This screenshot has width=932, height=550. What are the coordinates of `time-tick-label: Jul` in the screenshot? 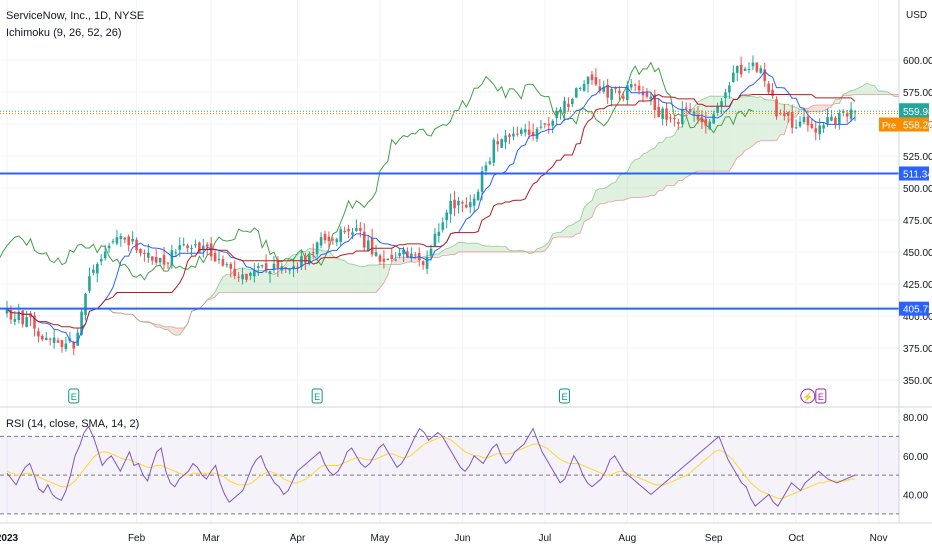 It's located at (544, 538).